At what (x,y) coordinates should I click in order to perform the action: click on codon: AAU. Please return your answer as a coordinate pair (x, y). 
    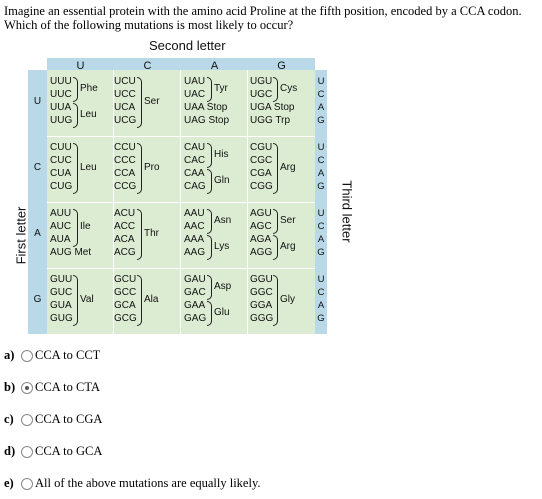
    Looking at the image, I should click on (194, 213).